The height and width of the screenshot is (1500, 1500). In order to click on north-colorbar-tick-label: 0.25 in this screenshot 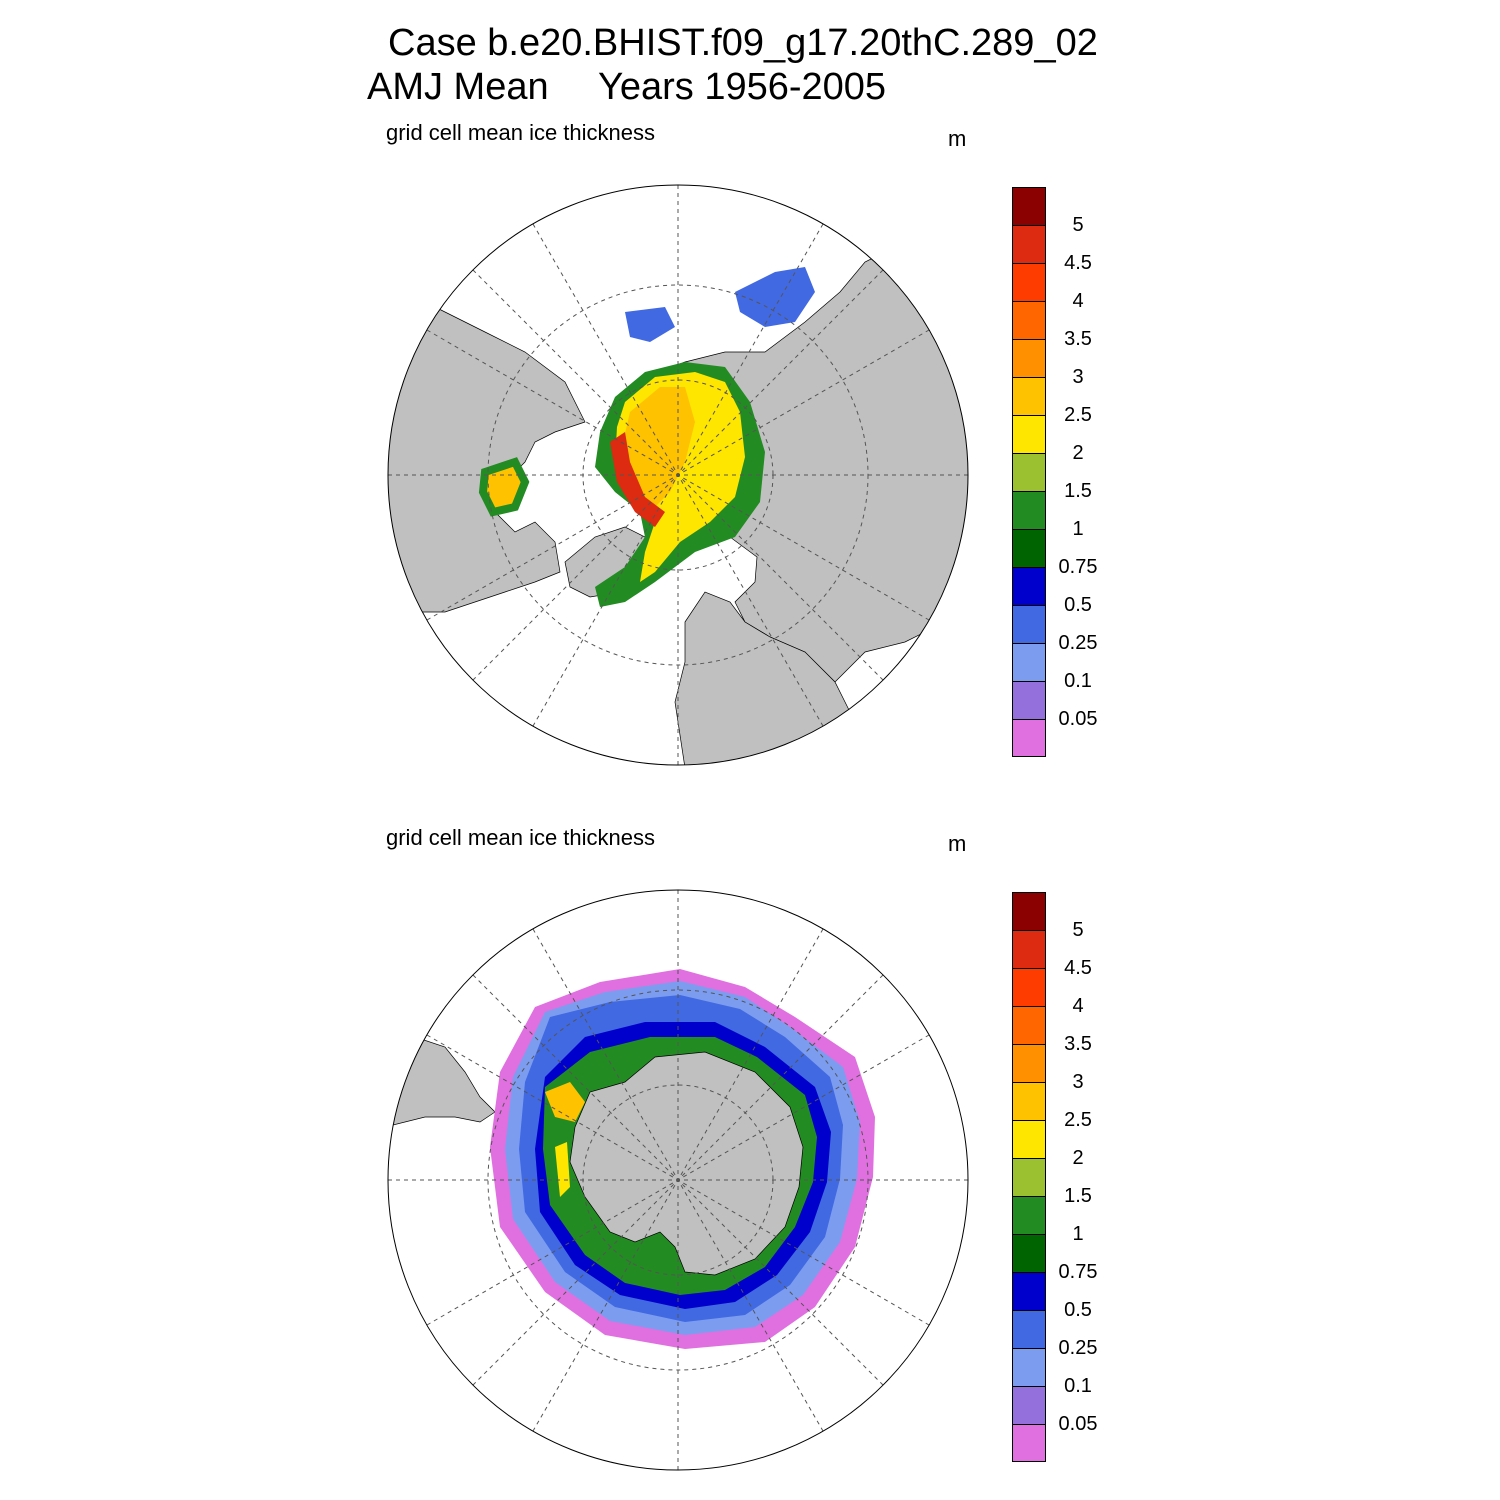, I will do `click(1078, 643)`.